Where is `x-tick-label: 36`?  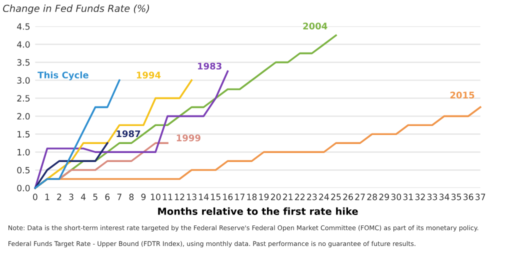
x-tick-label: 36 is located at coordinates (469, 197).